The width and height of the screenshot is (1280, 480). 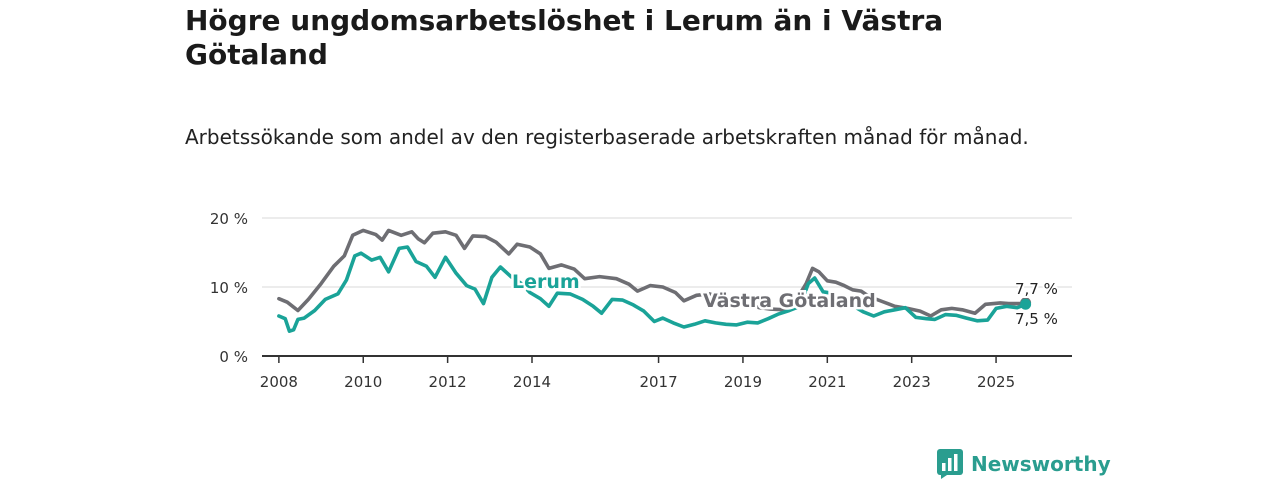 What do you see at coordinates (1036, 319) in the screenshot?
I see `end-value-label-lerum: 7,5 %` at bounding box center [1036, 319].